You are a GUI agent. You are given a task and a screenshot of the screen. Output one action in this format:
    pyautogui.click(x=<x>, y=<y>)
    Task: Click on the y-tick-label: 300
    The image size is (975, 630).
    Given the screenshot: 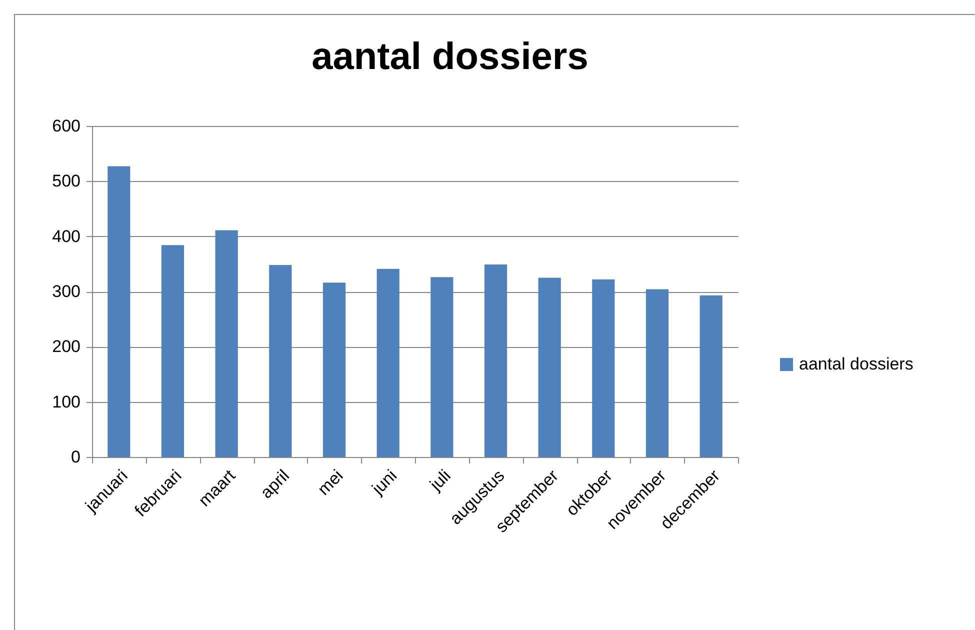 What is the action you would take?
    pyautogui.click(x=66, y=291)
    